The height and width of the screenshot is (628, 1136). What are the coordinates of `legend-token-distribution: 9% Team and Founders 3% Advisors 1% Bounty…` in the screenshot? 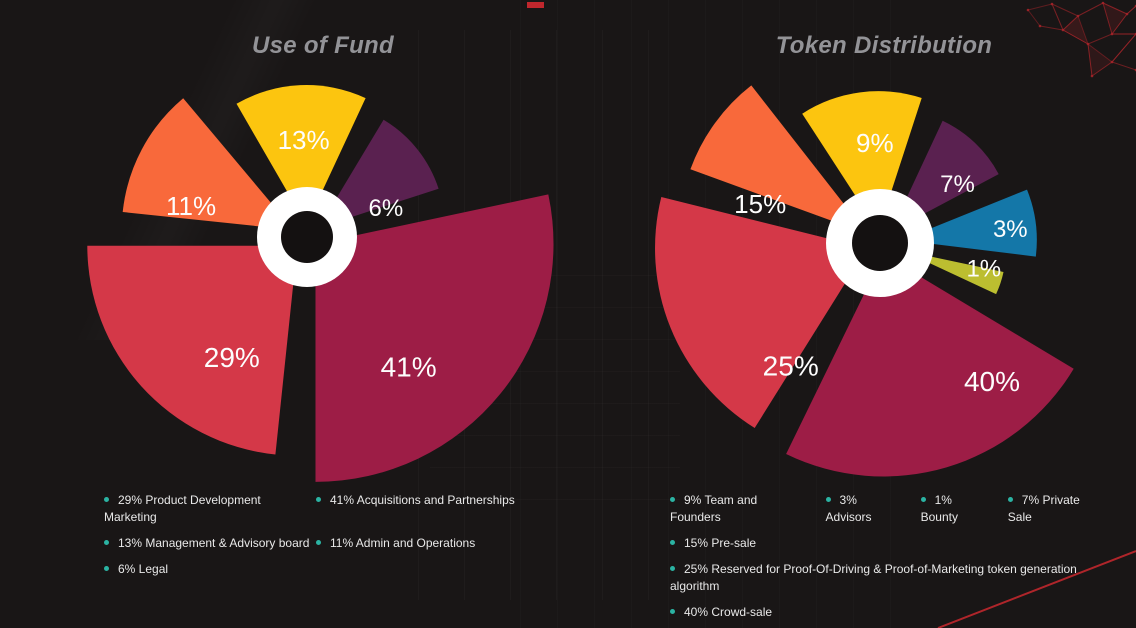 It's located at (896, 560).